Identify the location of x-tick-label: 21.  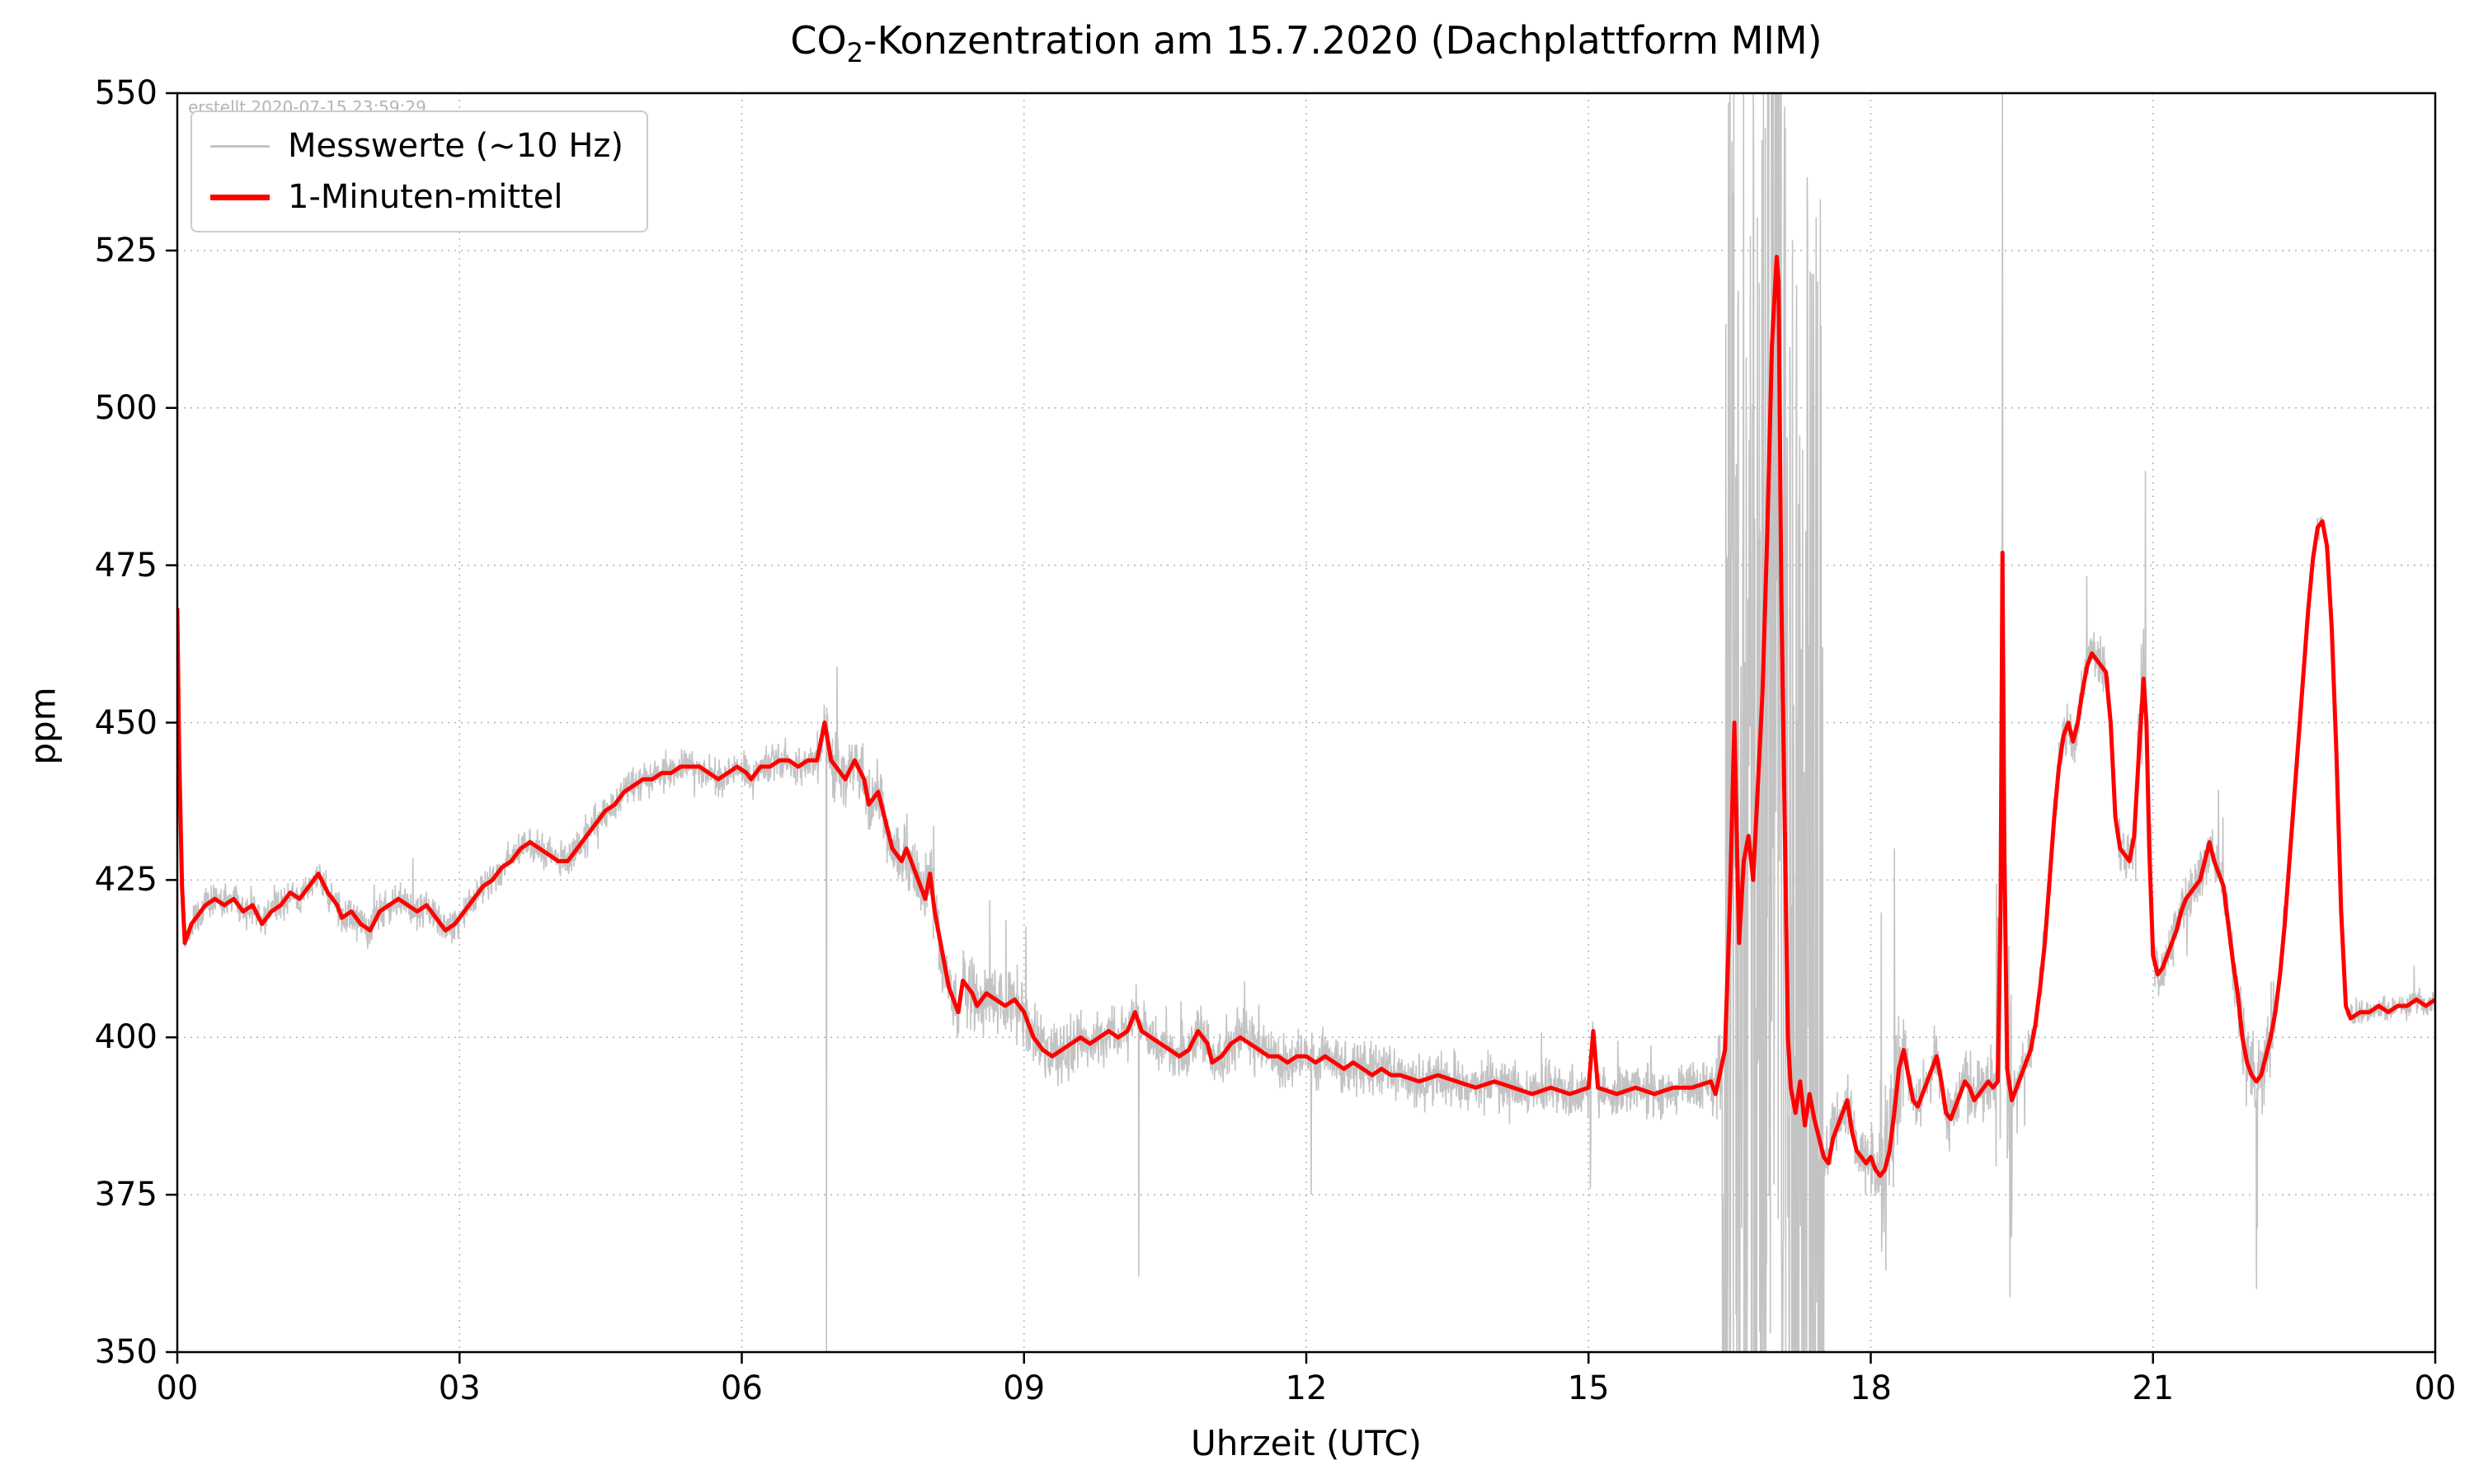
(2153, 1388).